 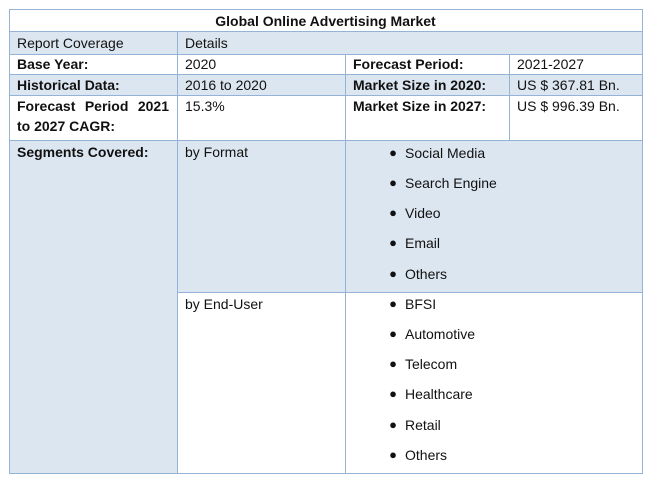 I want to click on segment-group-end-user: by End-User, so click(x=224, y=304).